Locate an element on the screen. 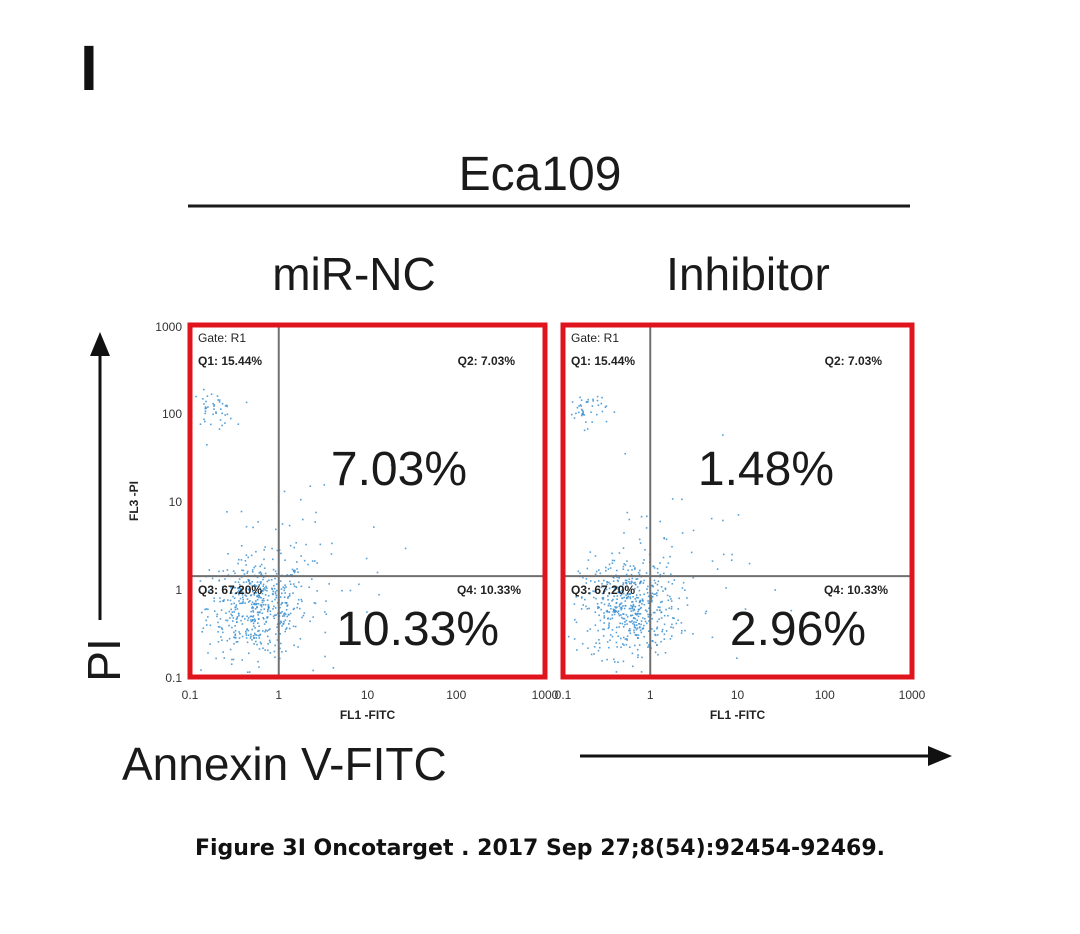 The width and height of the screenshot is (1080, 934). highlight-frame is located at coordinates (737, 501).